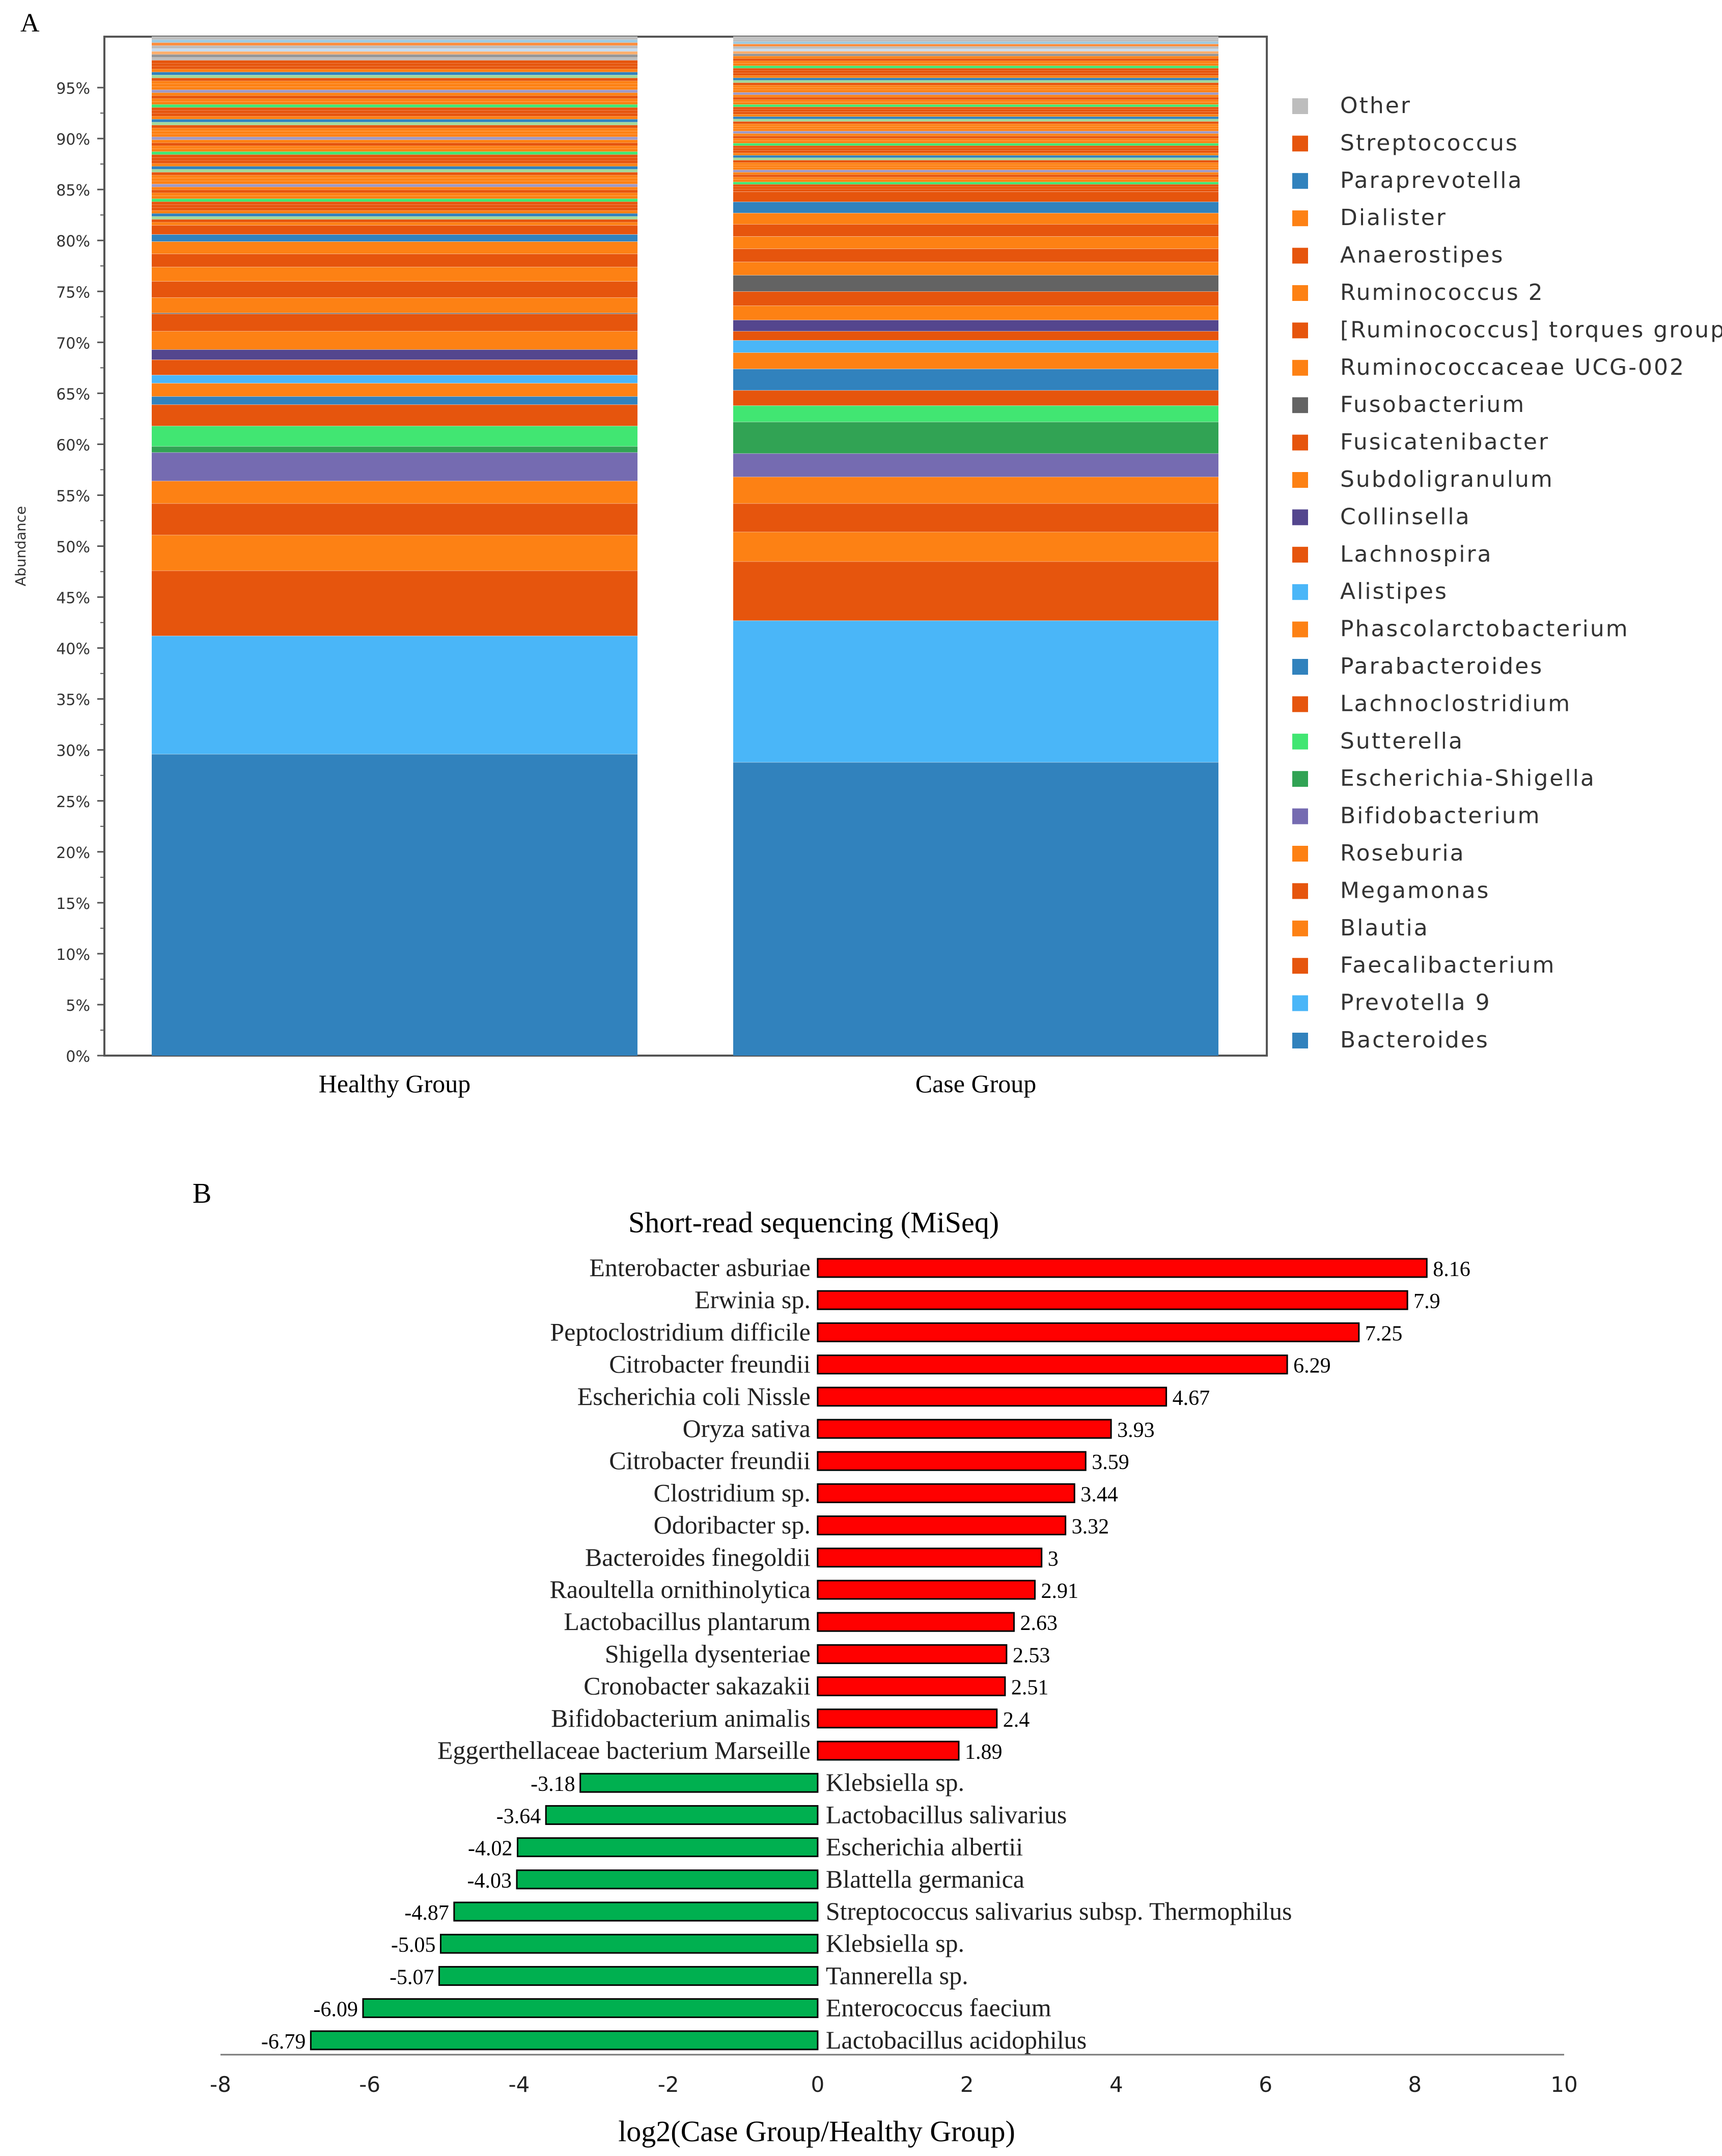 This screenshot has width=1722, height=2156. I want to click on bar-value-label: -6.79, so click(284, 2042).